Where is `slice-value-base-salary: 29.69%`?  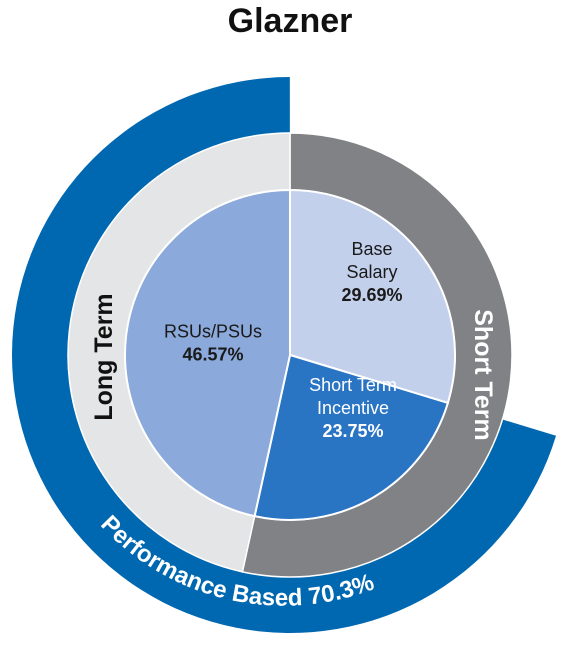
slice-value-base-salary: 29.69% is located at coordinates (371, 295).